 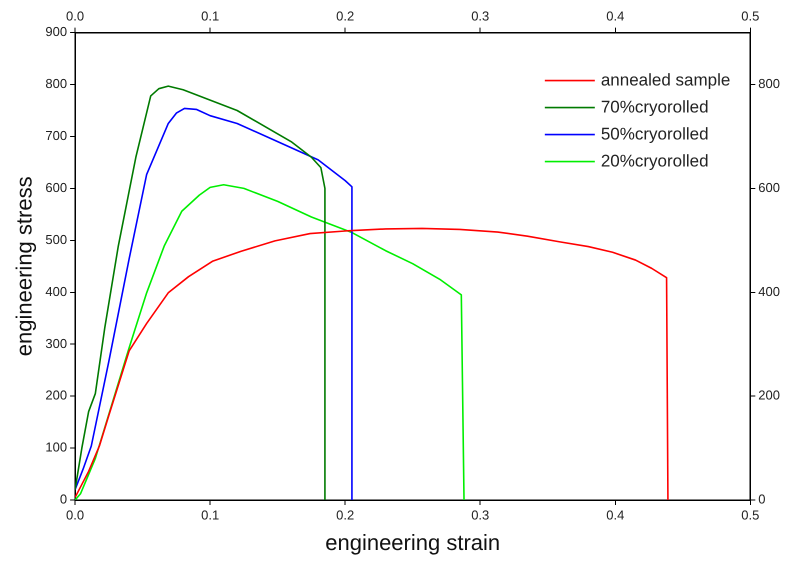 I want to click on y-tick-label: 400, so click(x=56, y=291).